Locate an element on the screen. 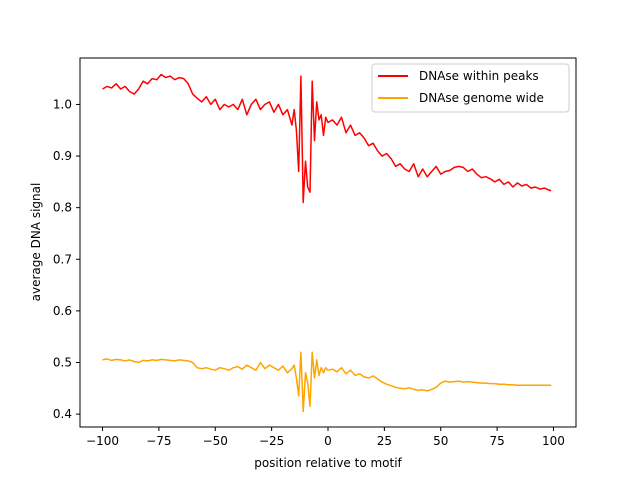 The height and width of the screenshot is (480, 640). series-line-dnase-genome-wide is located at coordinates (327, 382).